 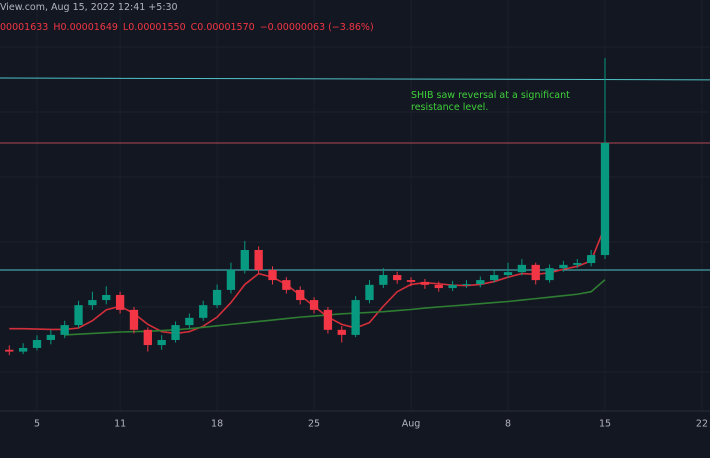 What do you see at coordinates (702, 424) in the screenshot?
I see `x-tick-label: 22` at bounding box center [702, 424].